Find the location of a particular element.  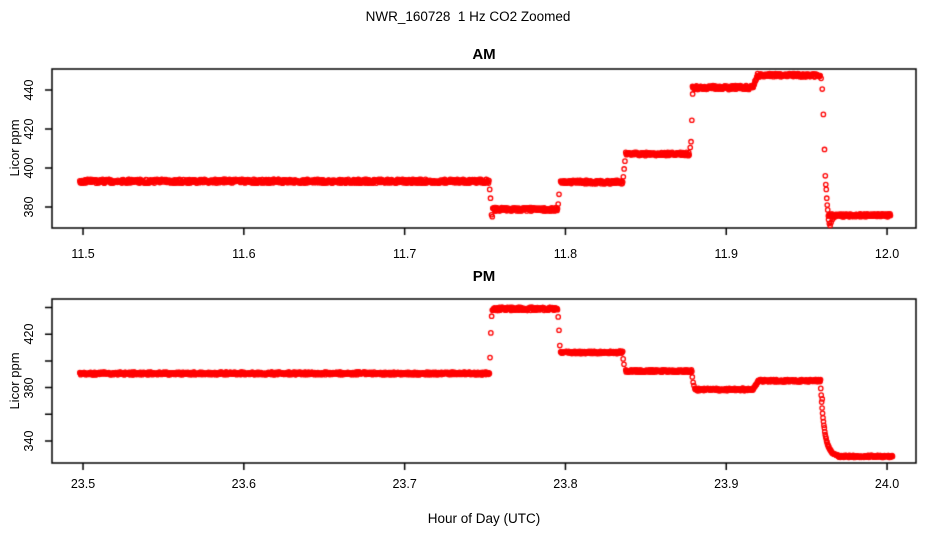

x-tick-label: 23.5 is located at coordinates (83, 484).